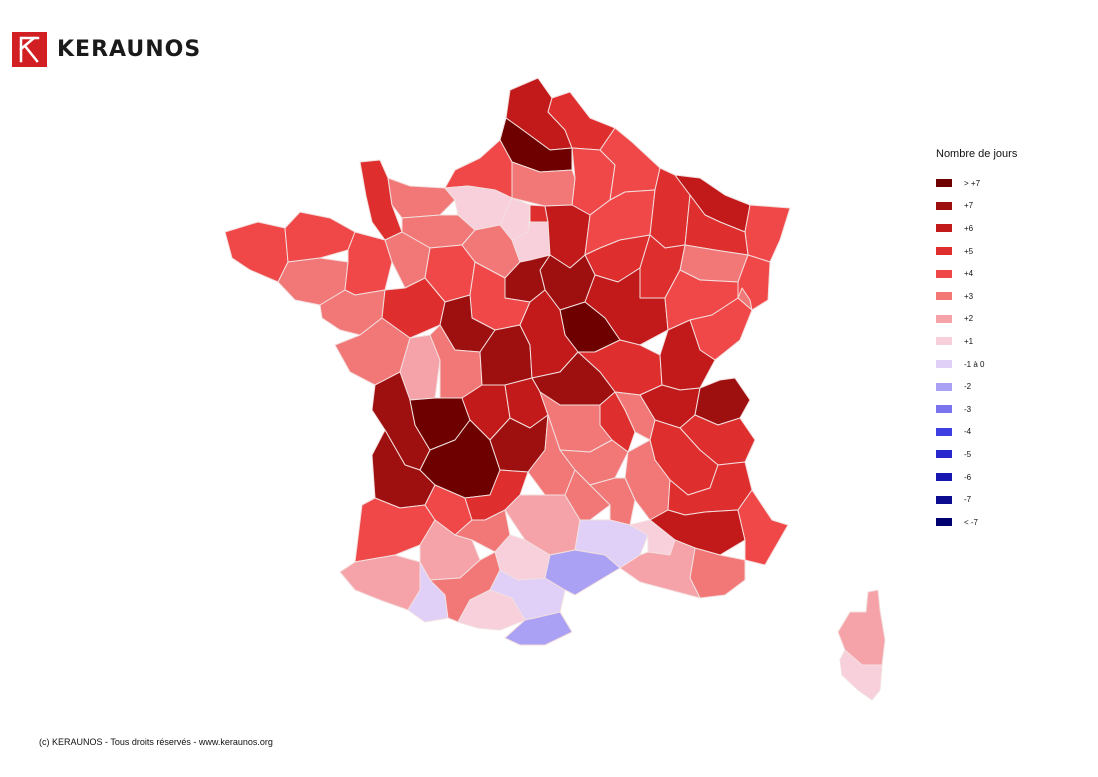 The image size is (1098, 777). I want to click on legend-item: -2, so click(1006, 386).